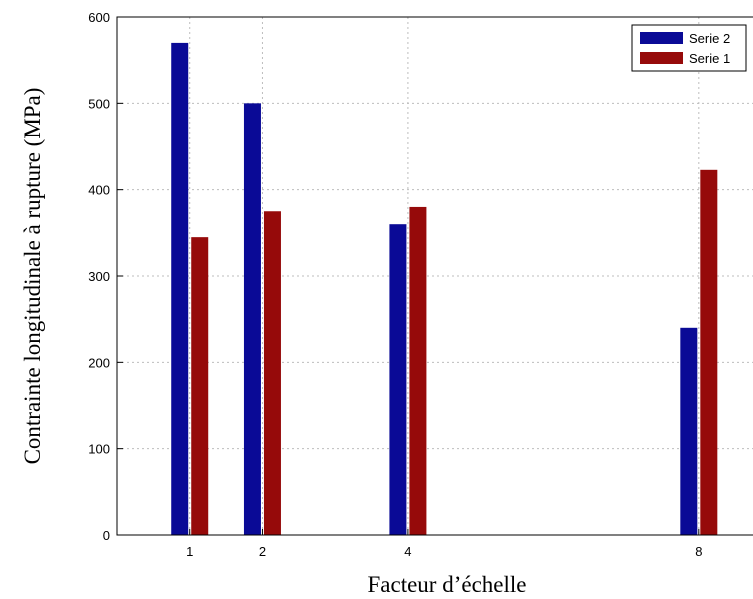 Image resolution: width=753 pixels, height=599 pixels. What do you see at coordinates (99, 190) in the screenshot?
I see `y-tick-label: 400` at bounding box center [99, 190].